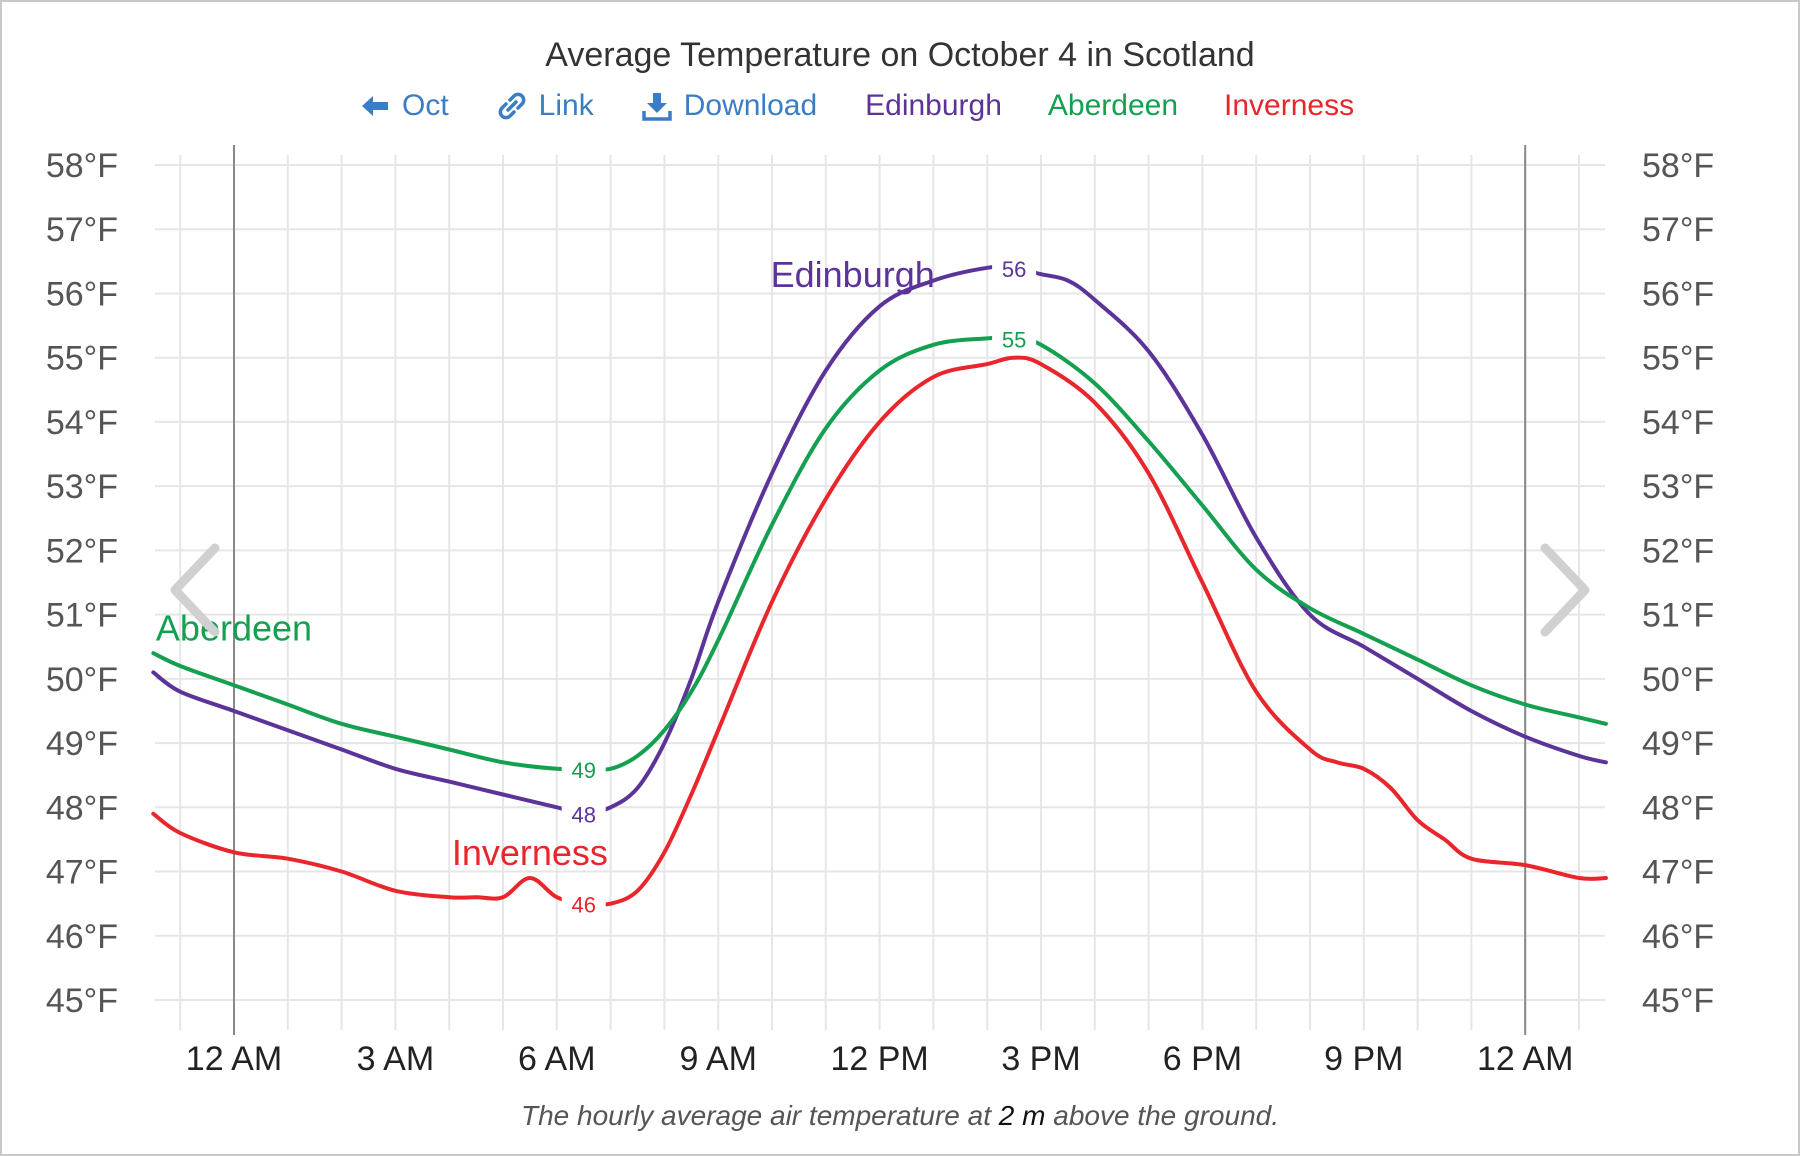 This screenshot has height=1156, width=1800. What do you see at coordinates (1678, 937) in the screenshot?
I see `y-tick-label-right: 46°F` at bounding box center [1678, 937].